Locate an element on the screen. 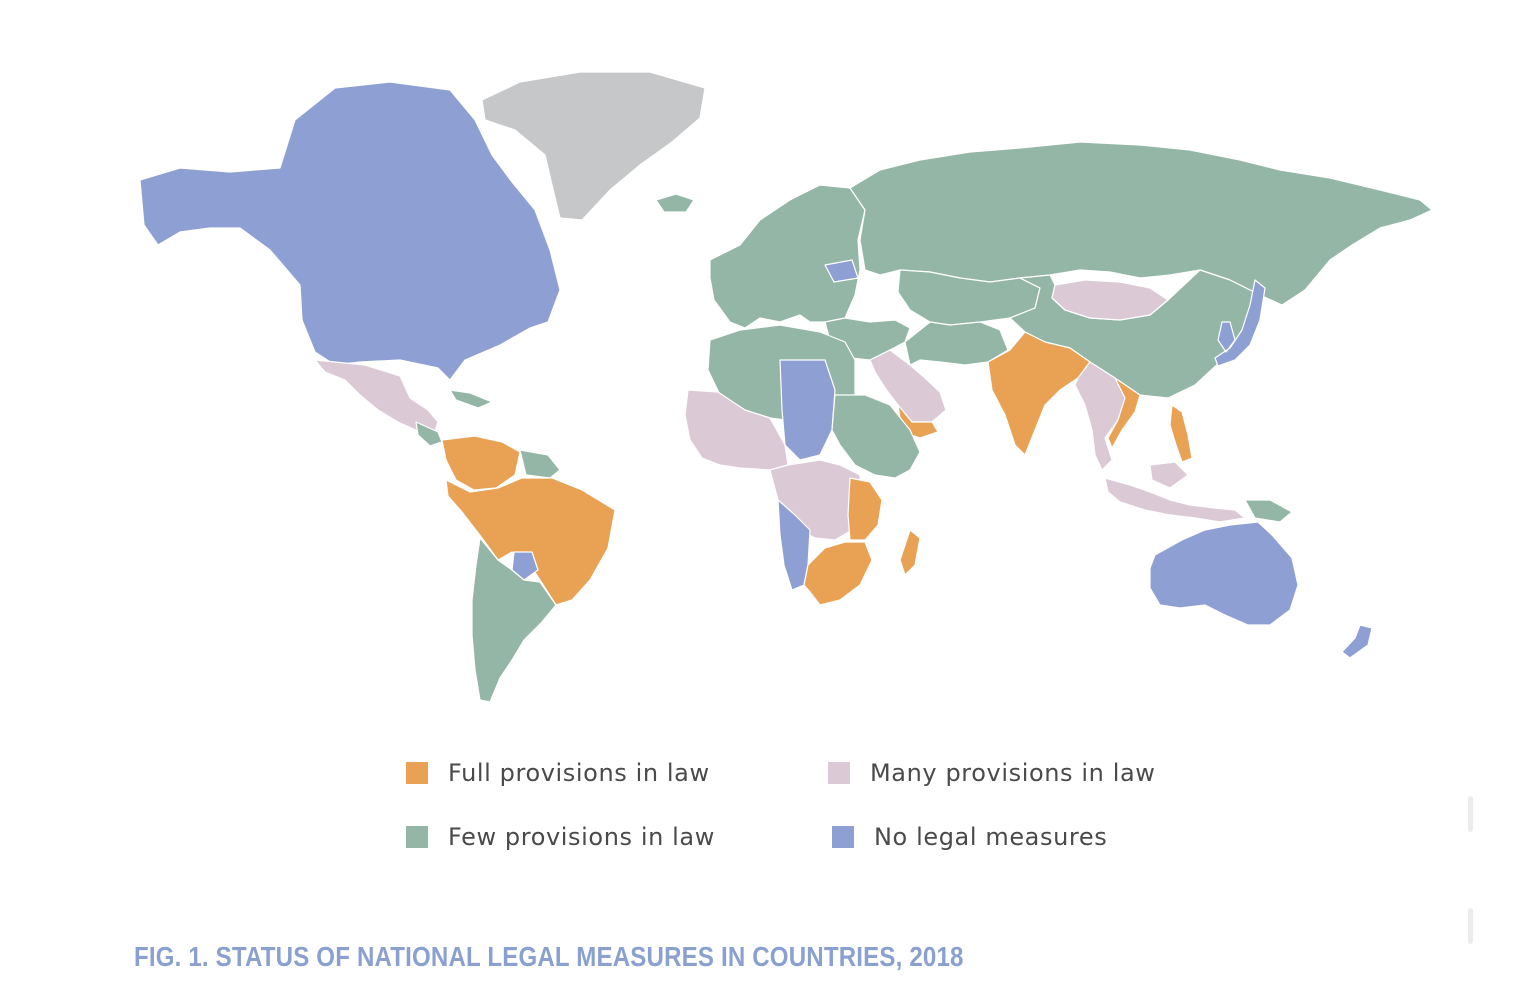  legend-item-many-provisions: Many provisions in law is located at coordinates (992, 773).